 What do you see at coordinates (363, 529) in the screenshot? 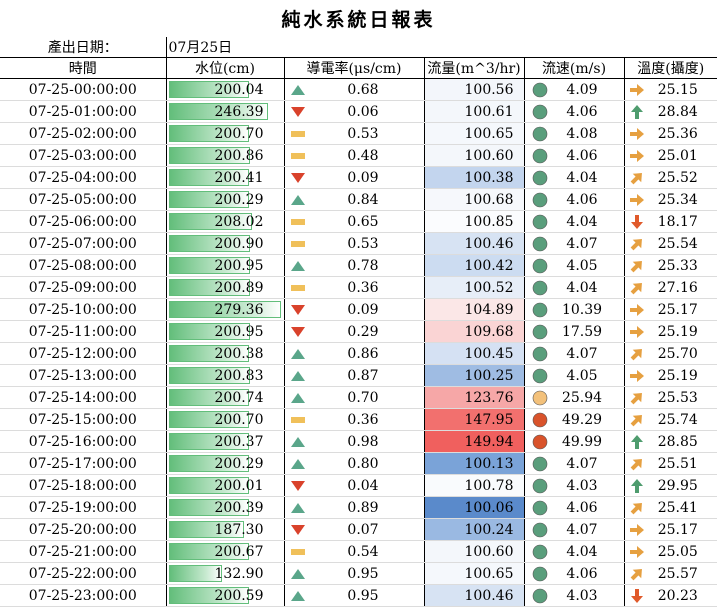
I see `conductivity-value: 0.07` at bounding box center [363, 529].